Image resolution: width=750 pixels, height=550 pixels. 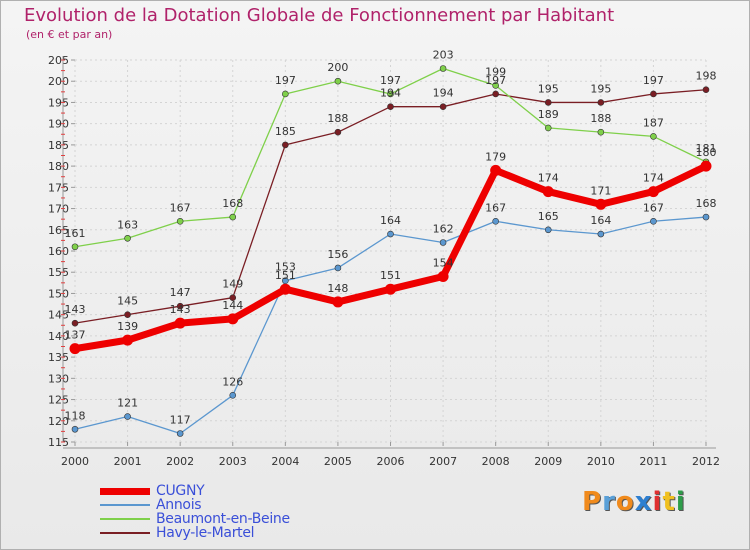 I want to click on x-tick-label: 2007, so click(x=443, y=461).